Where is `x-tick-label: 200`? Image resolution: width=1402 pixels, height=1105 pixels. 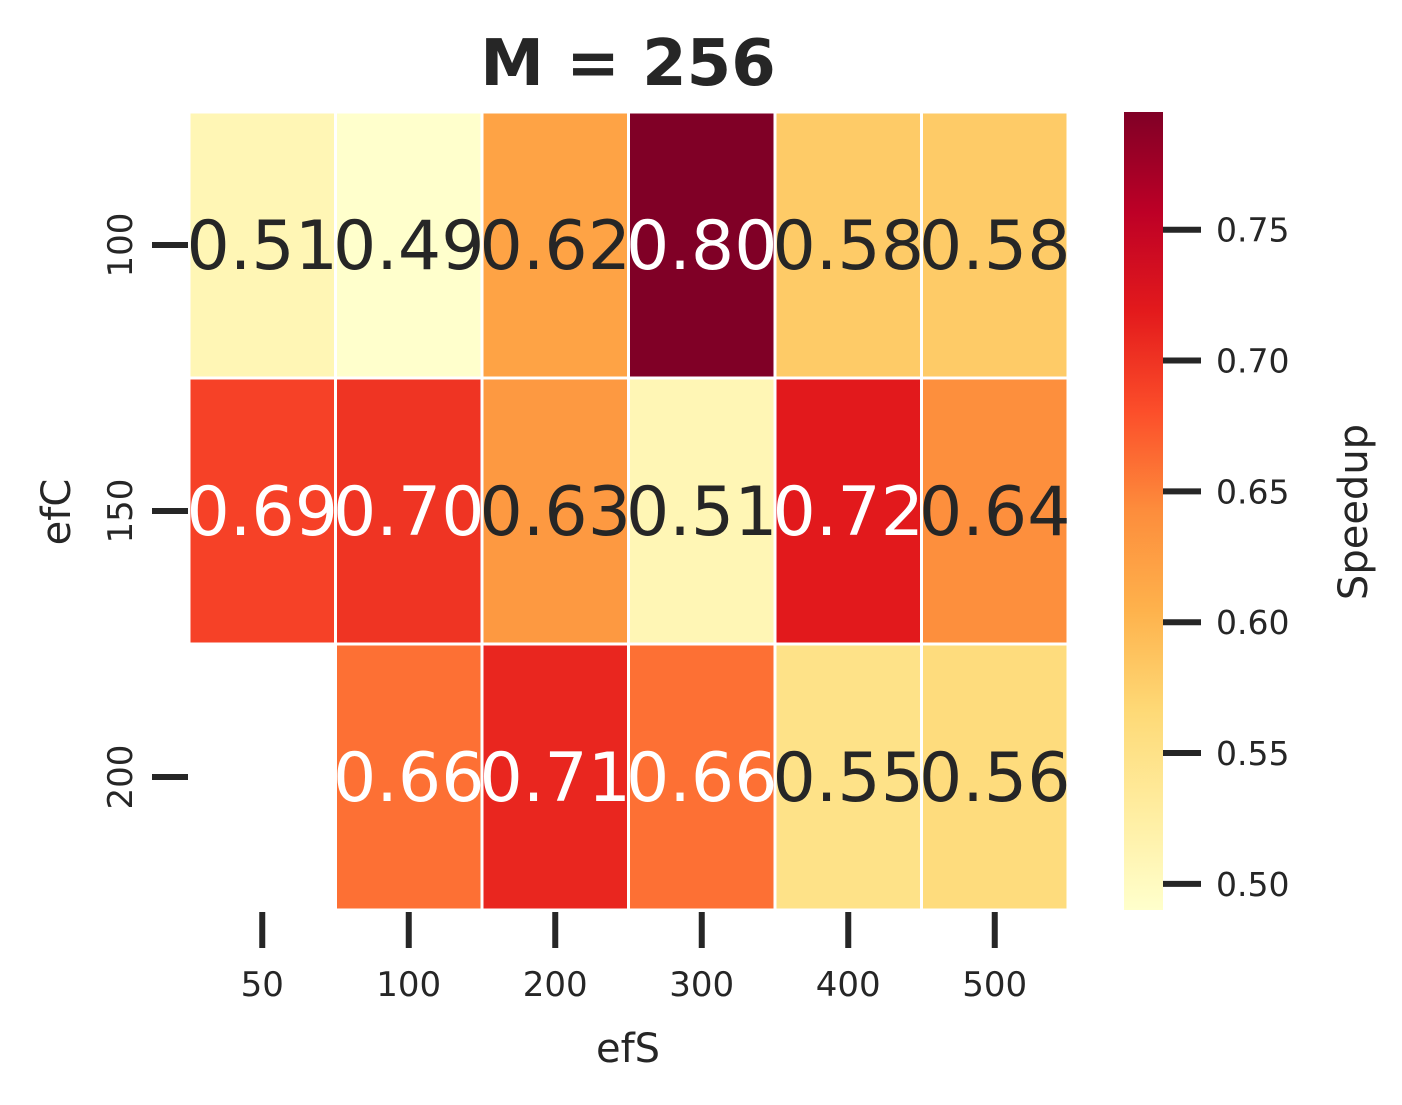
x-tick-label: 200 is located at coordinates (555, 985).